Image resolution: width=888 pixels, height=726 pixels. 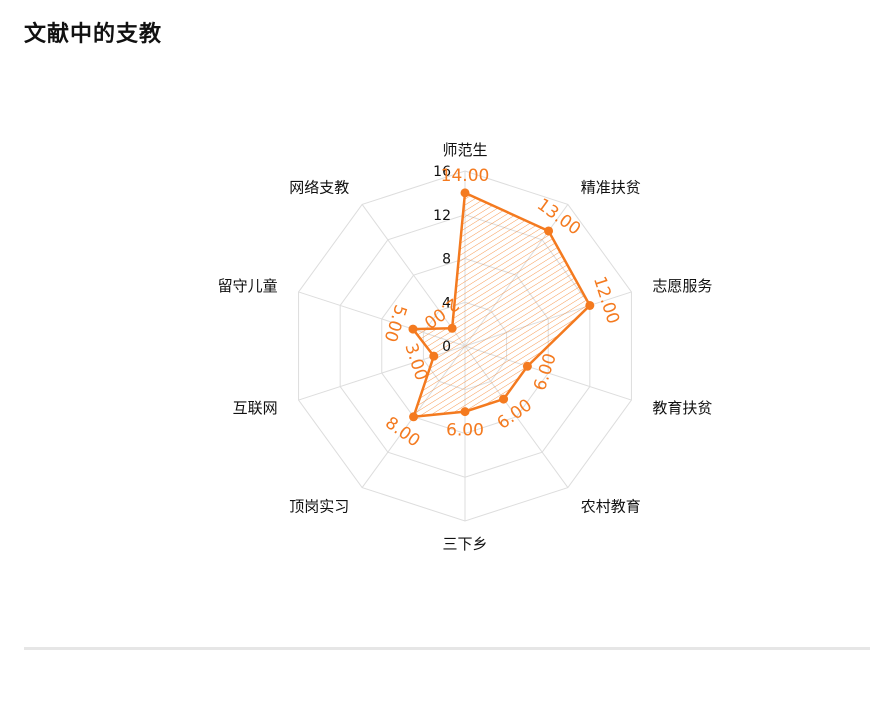 What do you see at coordinates (682, 286) in the screenshot?
I see `category-label: 志愿服务` at bounding box center [682, 286].